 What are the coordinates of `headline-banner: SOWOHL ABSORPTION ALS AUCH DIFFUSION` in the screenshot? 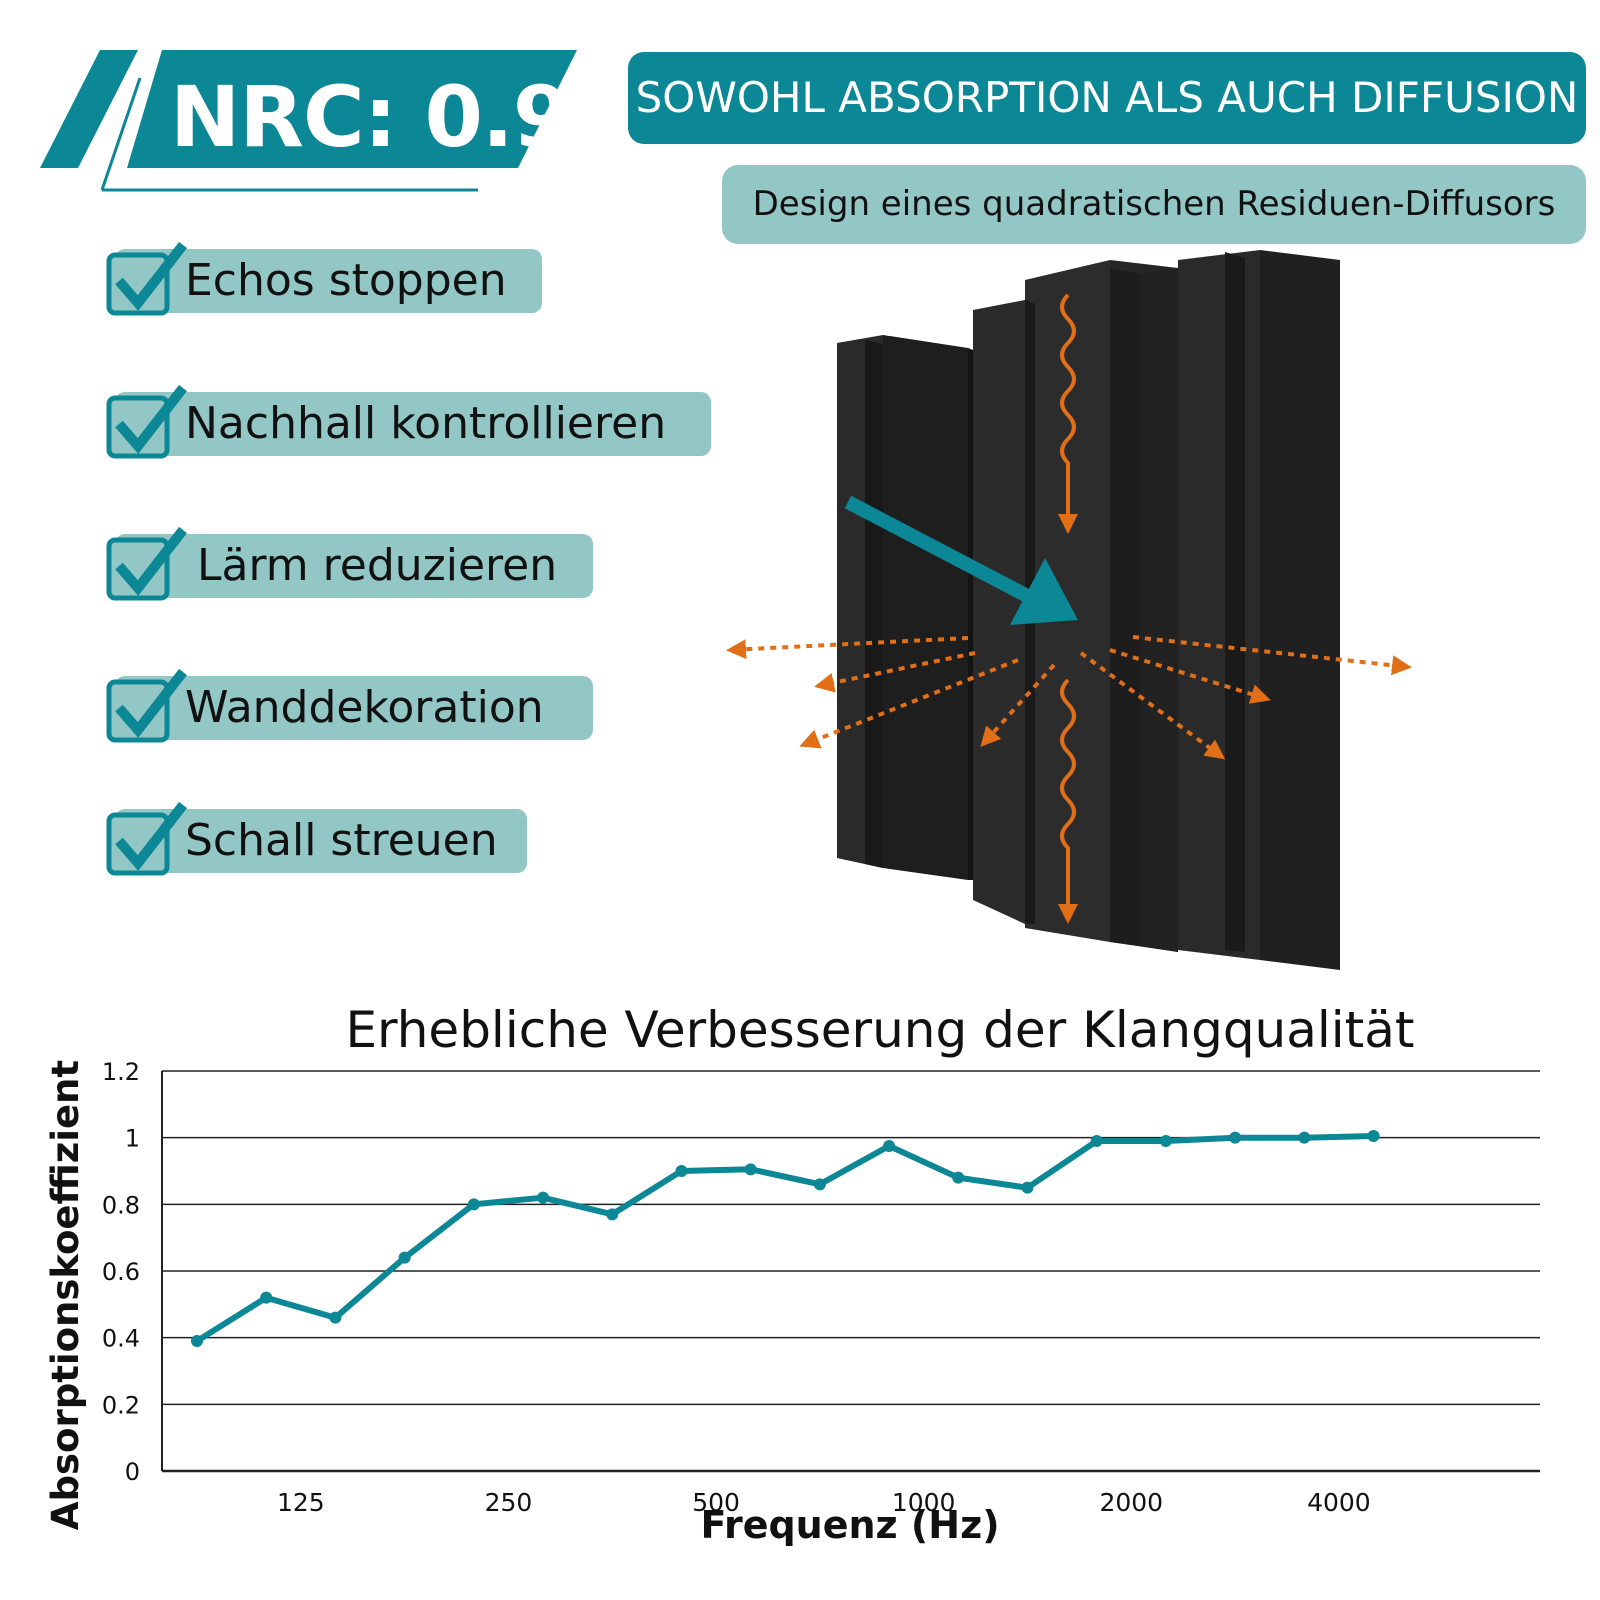 It's located at (1107, 98).